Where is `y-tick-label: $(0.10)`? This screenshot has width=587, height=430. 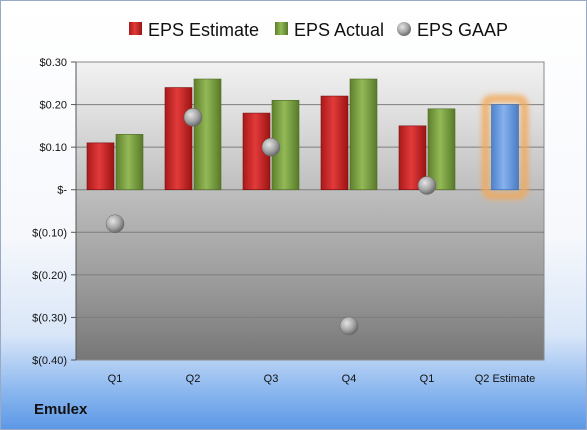 y-tick-label: $(0.10) is located at coordinates (49, 233).